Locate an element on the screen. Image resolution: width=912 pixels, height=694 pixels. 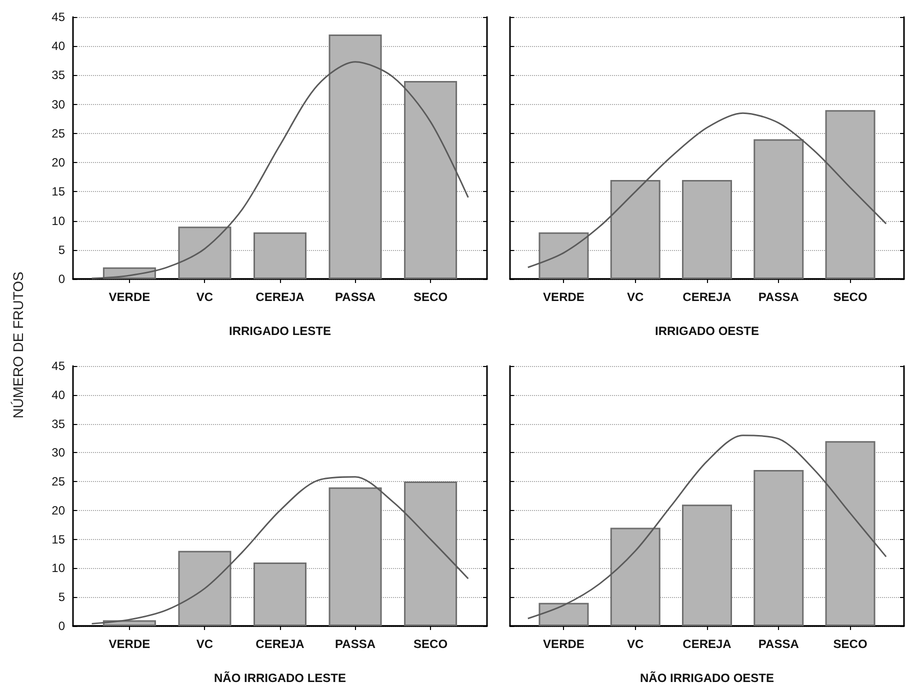
x-axis-title: IRRIGADO OESTE is located at coordinates (707, 331).